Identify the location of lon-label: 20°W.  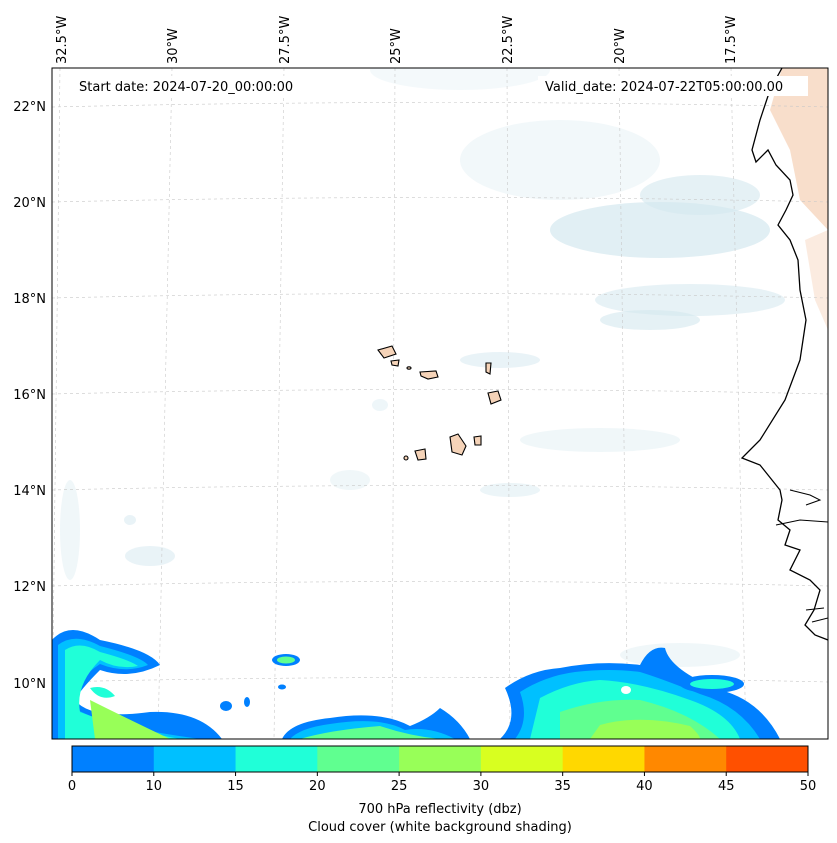
(620, 46).